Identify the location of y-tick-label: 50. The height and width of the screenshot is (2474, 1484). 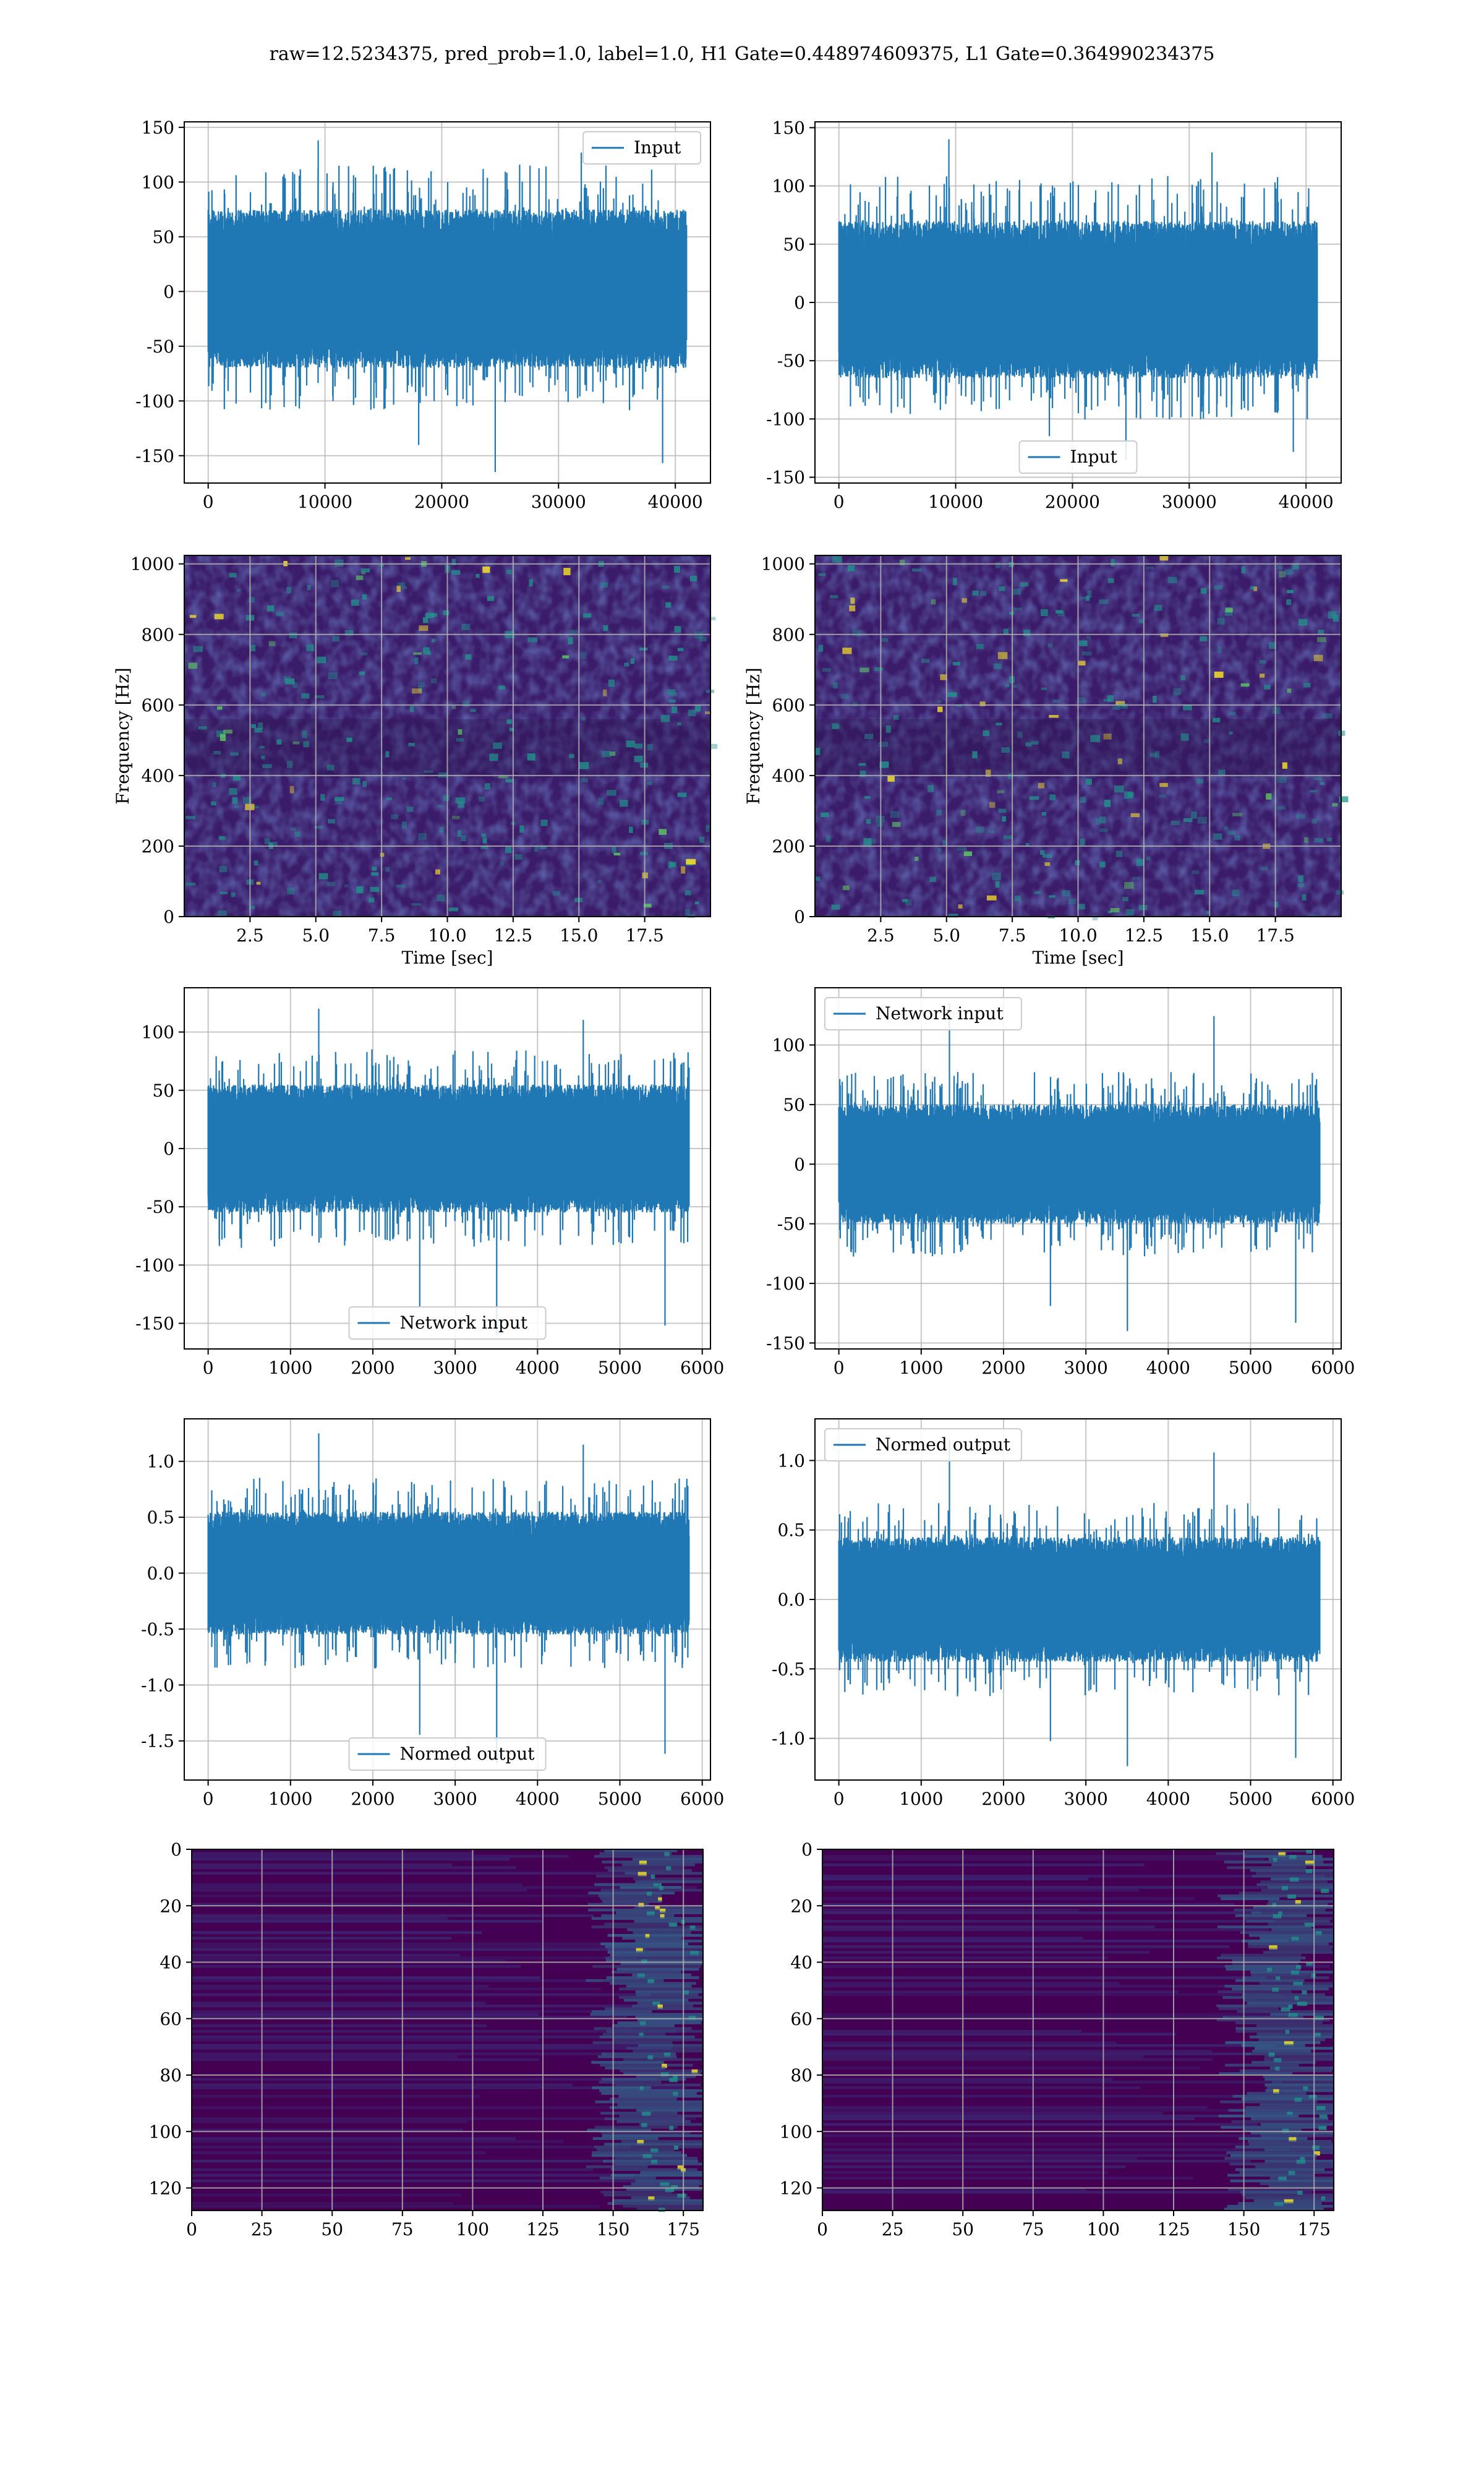
(794, 1105).